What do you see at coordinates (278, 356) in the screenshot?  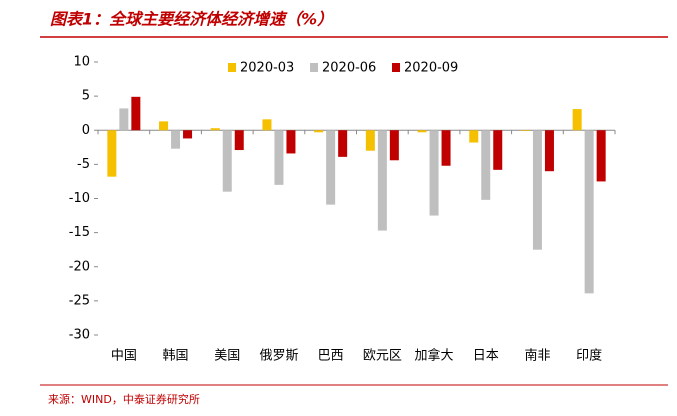 I see `x-tick-label: 俄罗斯` at bounding box center [278, 356].